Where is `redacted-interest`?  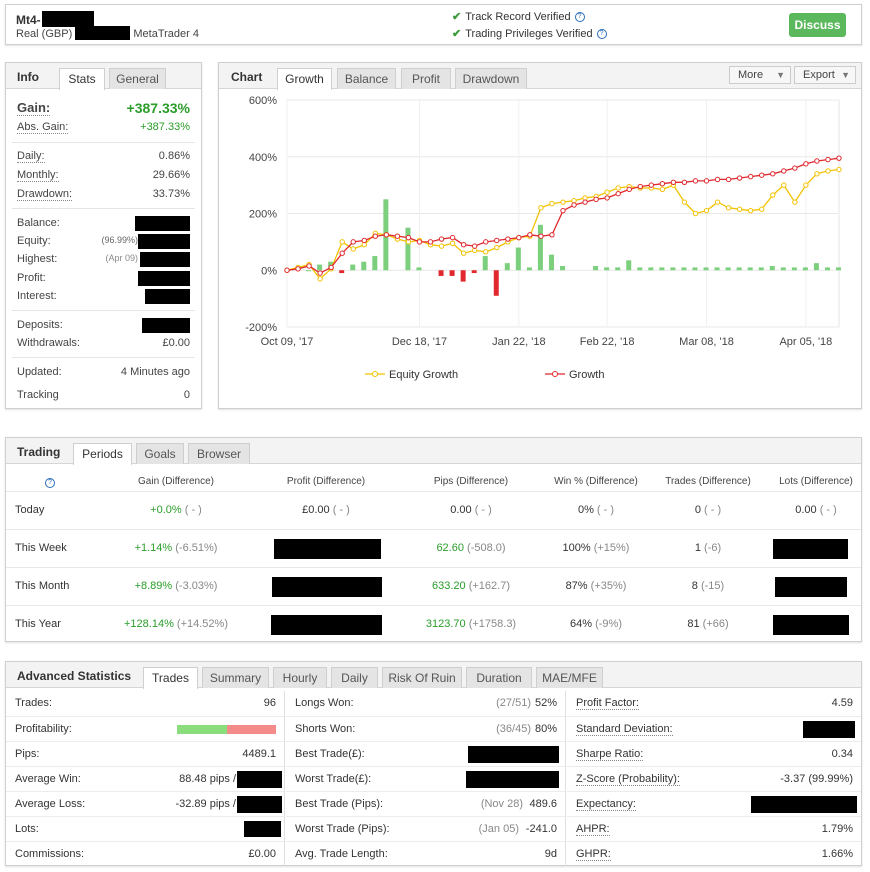
redacted-interest is located at coordinates (167, 296).